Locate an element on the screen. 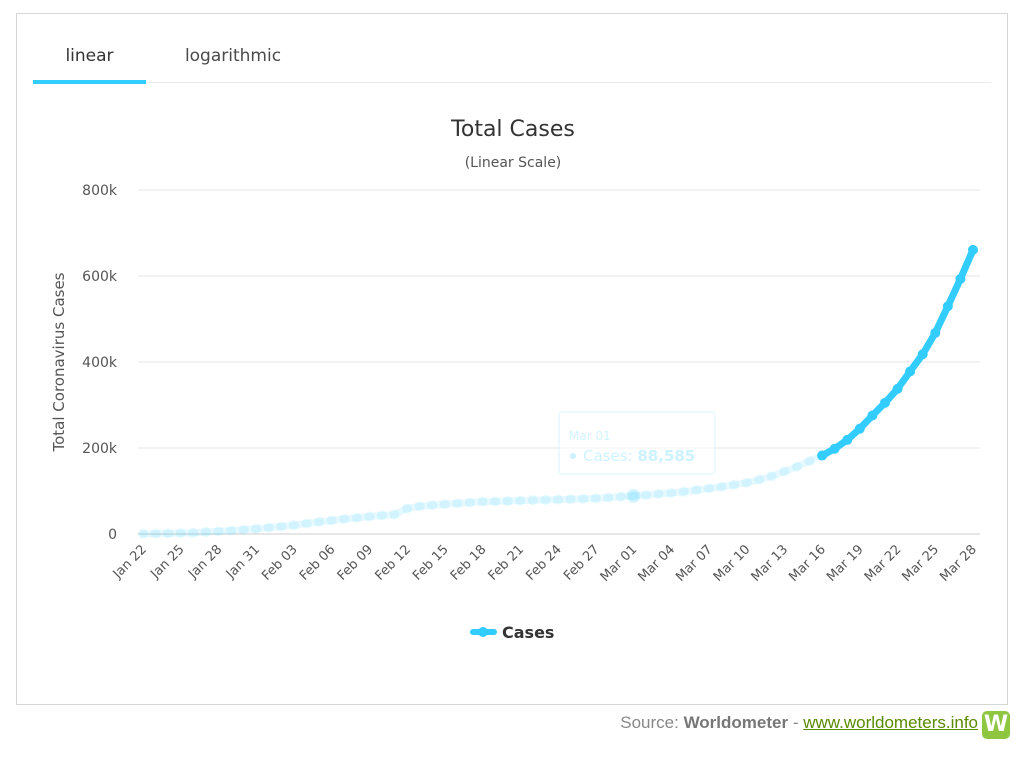 Image resolution: width=1024 pixels, height=758 pixels. tab-logarithmic: logarithmic is located at coordinates (233, 48).